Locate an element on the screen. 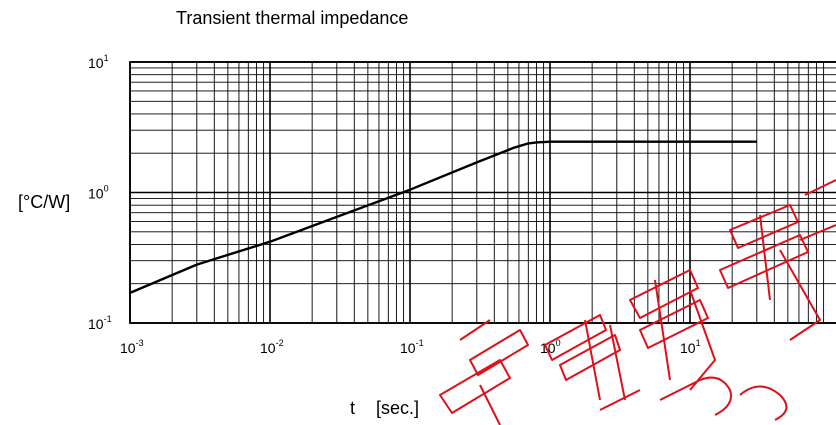 The height and width of the screenshot is (425, 836). x-tick-label: 10⁻¹ is located at coordinates (412, 347).